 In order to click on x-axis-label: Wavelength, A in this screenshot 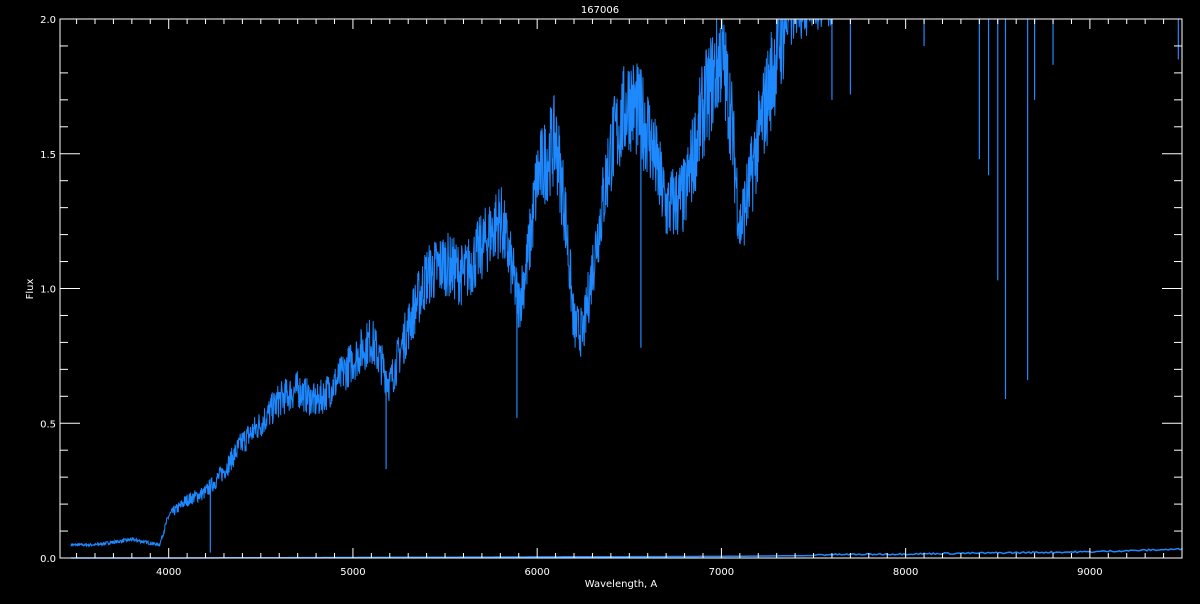, I will do `click(621, 584)`.